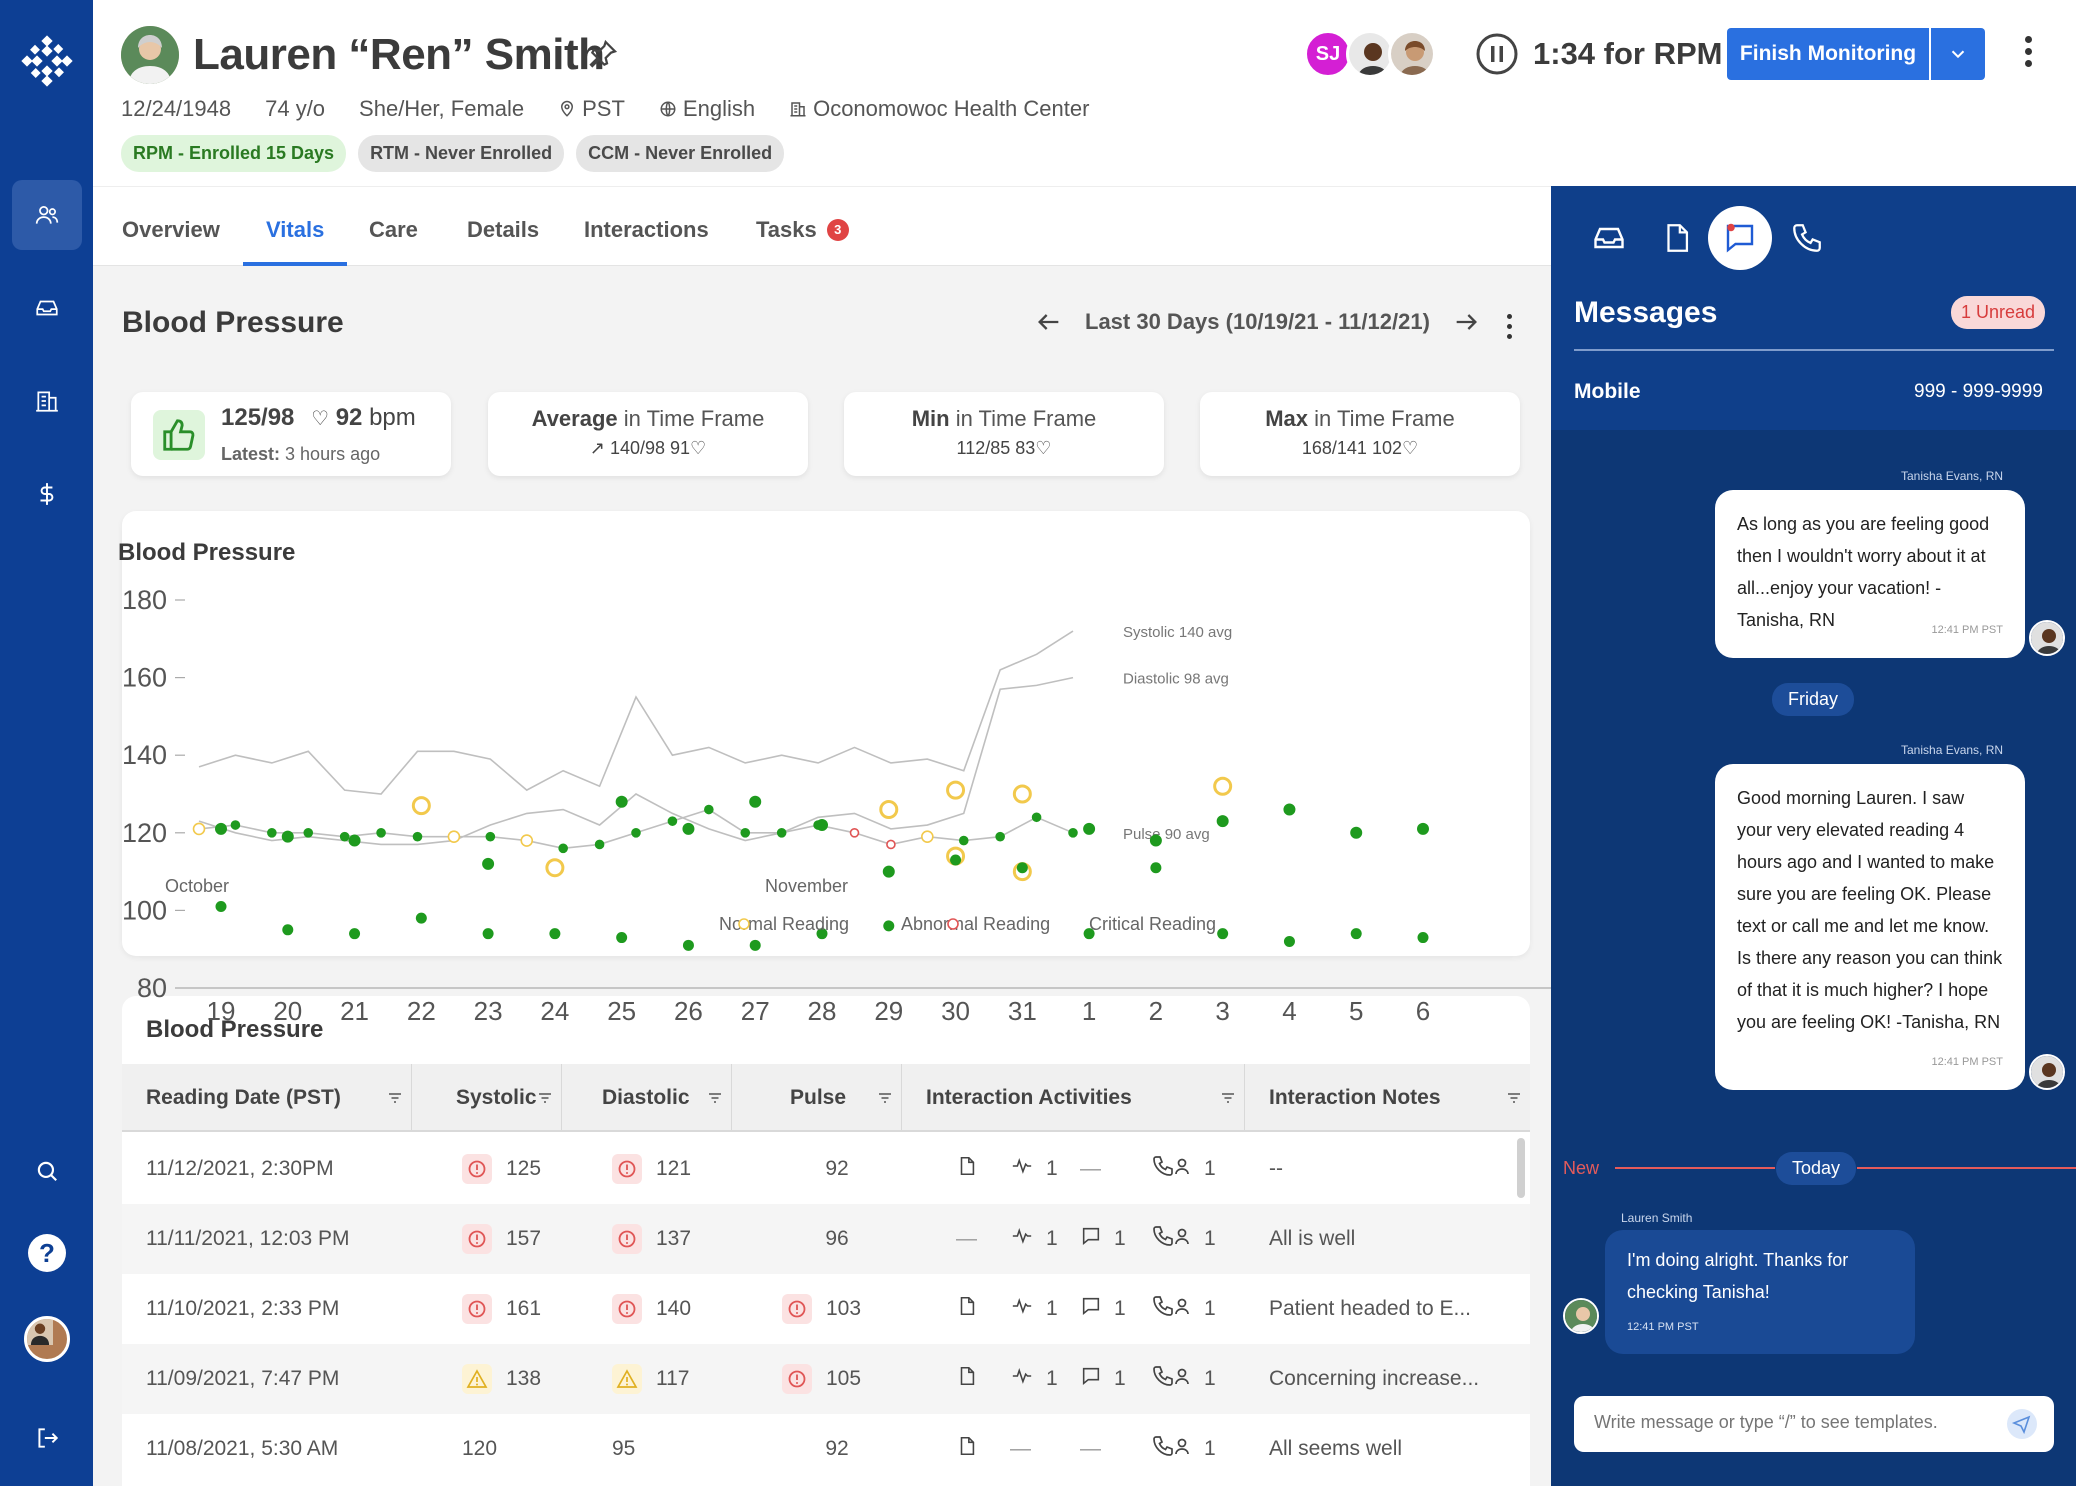 This screenshot has height=1486, width=2076. I want to click on care-team-avatar, so click(1370, 54).